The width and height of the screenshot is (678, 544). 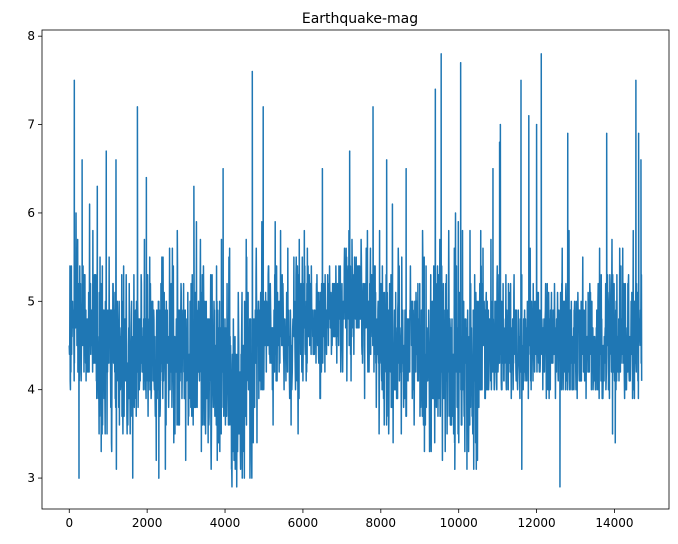 What do you see at coordinates (34, 257) in the screenshot?
I see `y-axis: 3 4 5 6 7 8` at bounding box center [34, 257].